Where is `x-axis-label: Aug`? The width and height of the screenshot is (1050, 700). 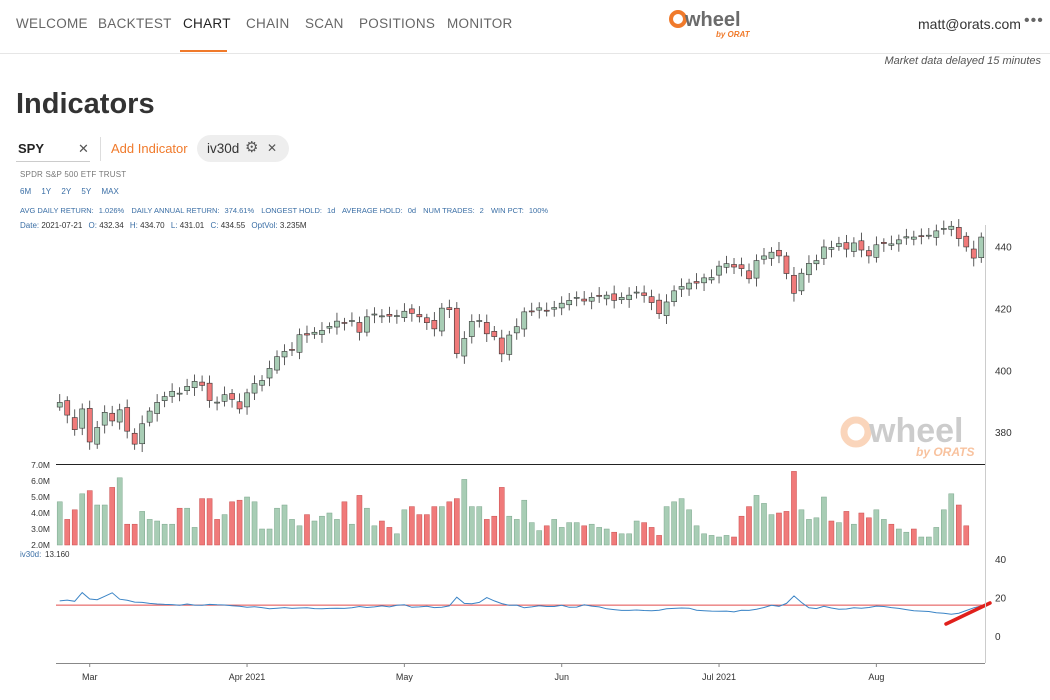
x-axis-label: Aug is located at coordinates (876, 677).